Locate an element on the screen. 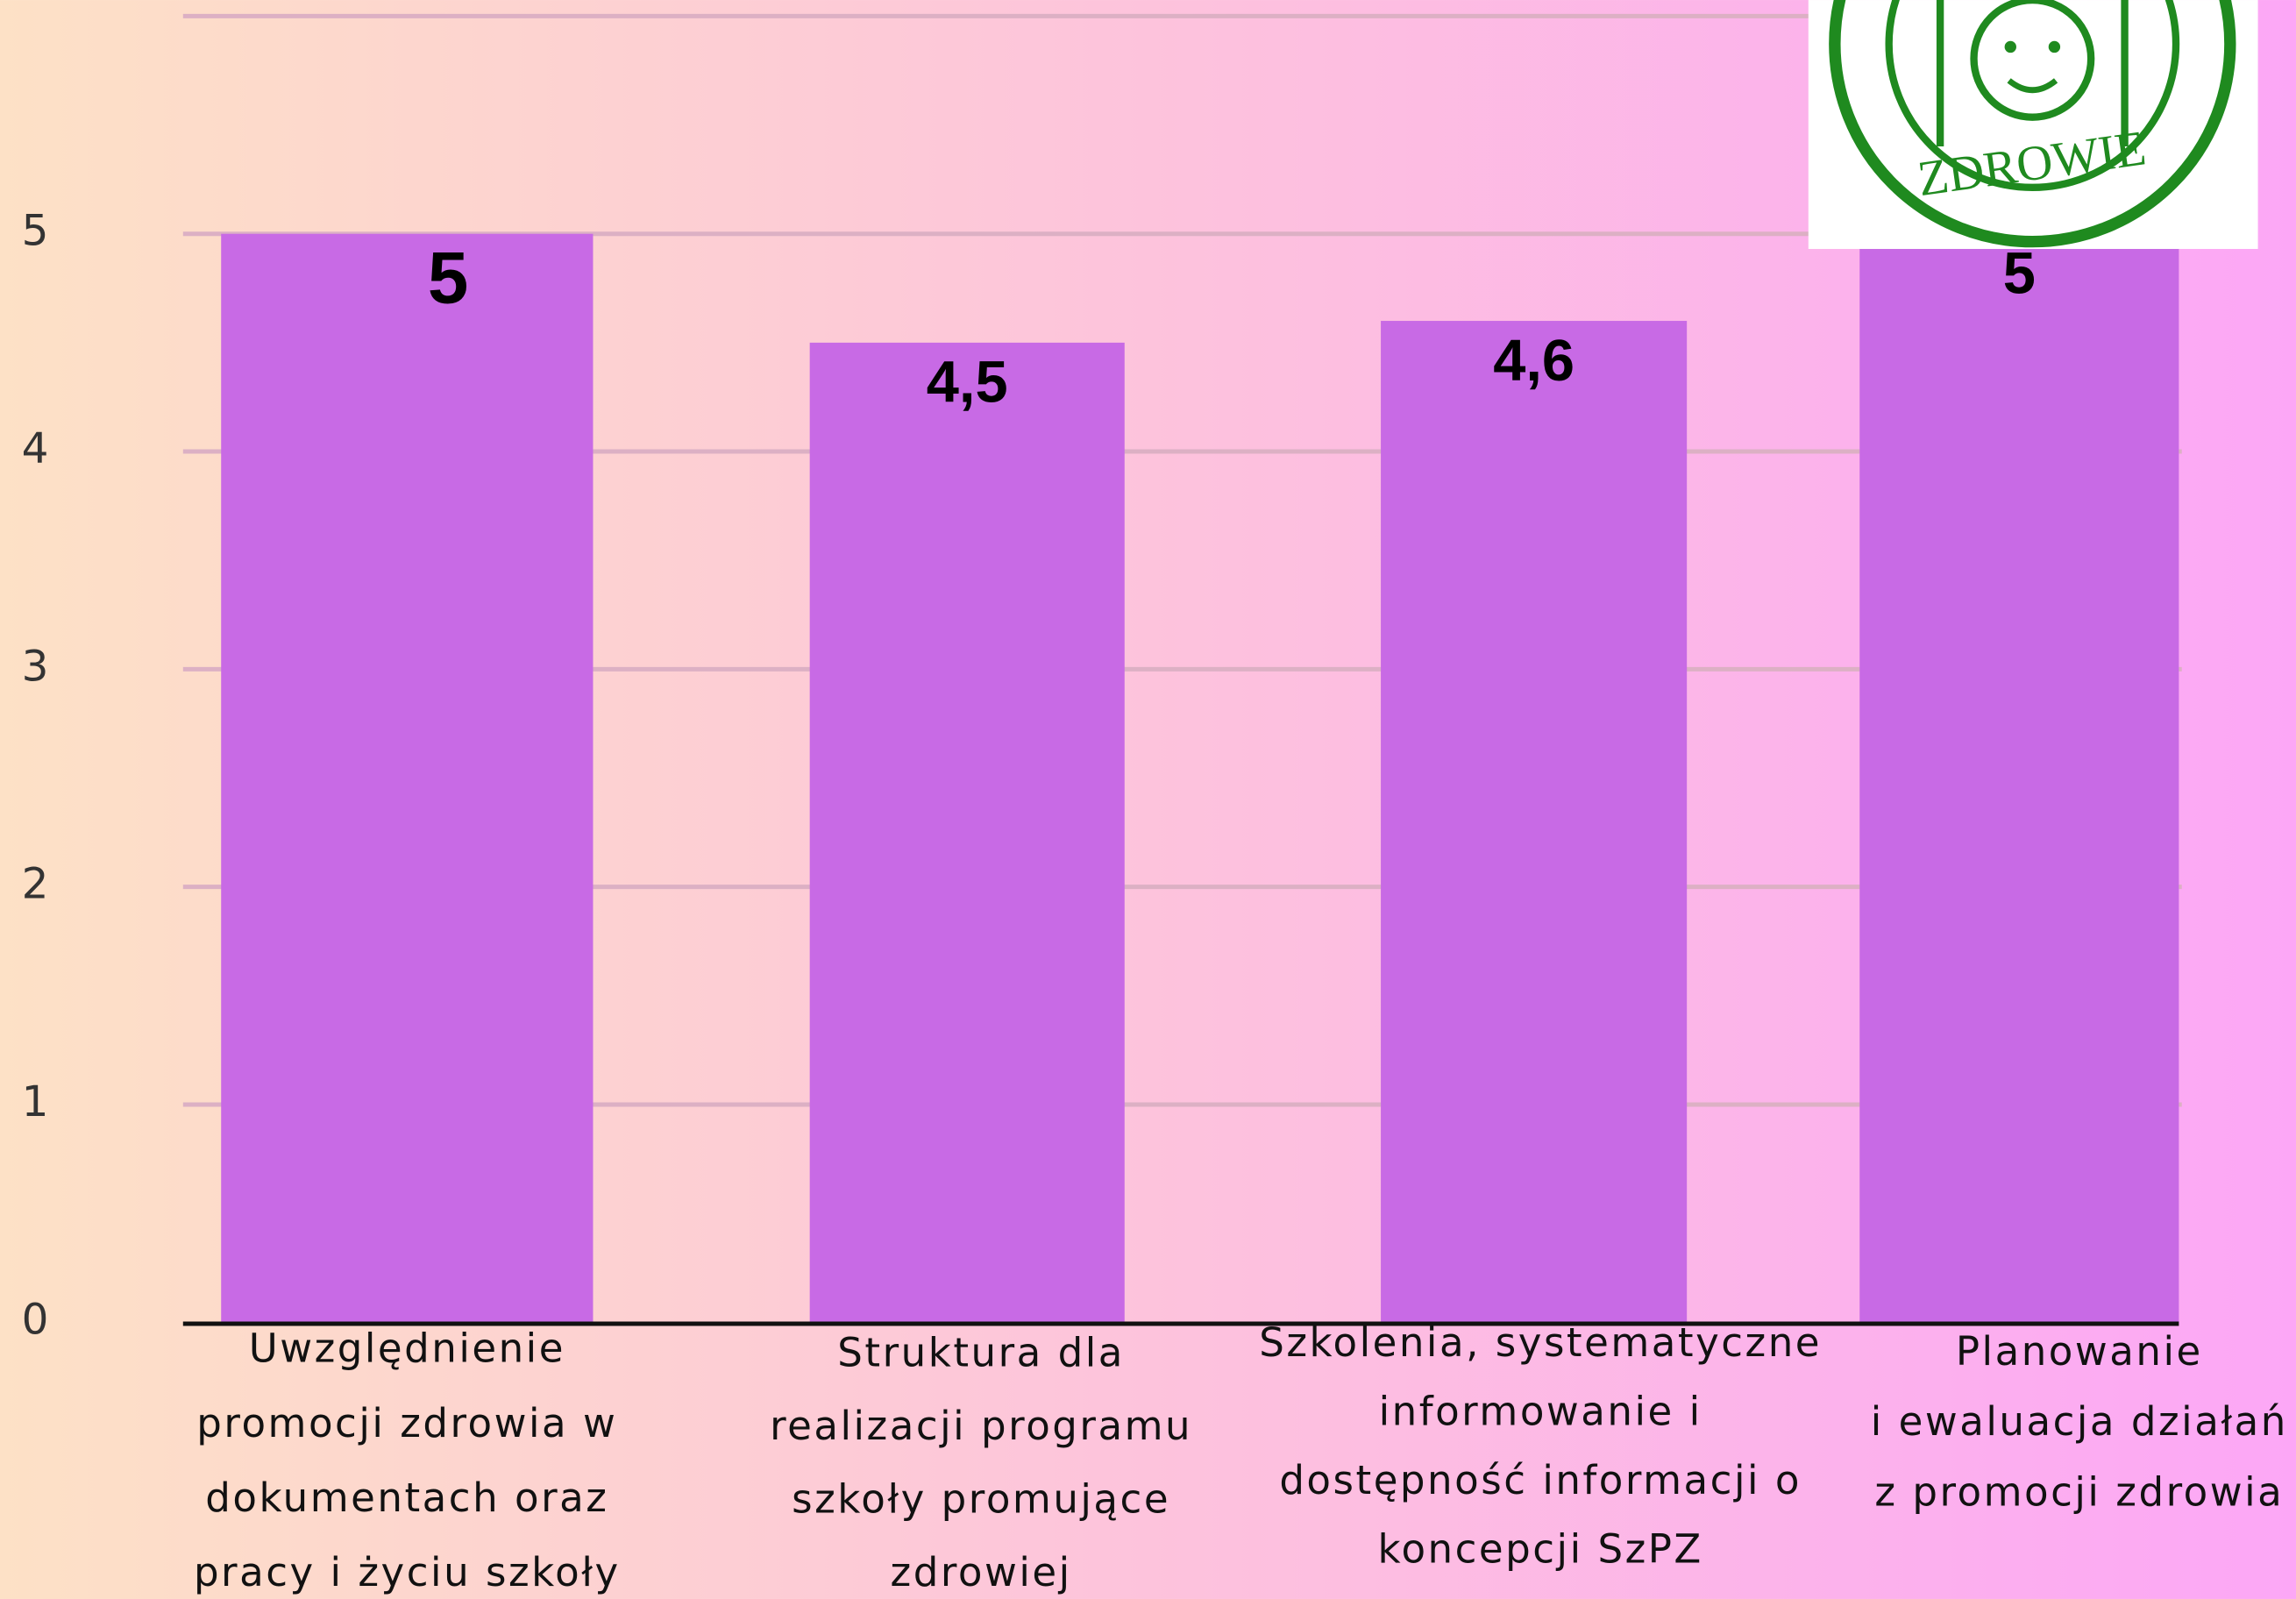 The image size is (2296, 1599). x-tick-label: koncepcji SzPZ is located at coordinates (1539, 1550).